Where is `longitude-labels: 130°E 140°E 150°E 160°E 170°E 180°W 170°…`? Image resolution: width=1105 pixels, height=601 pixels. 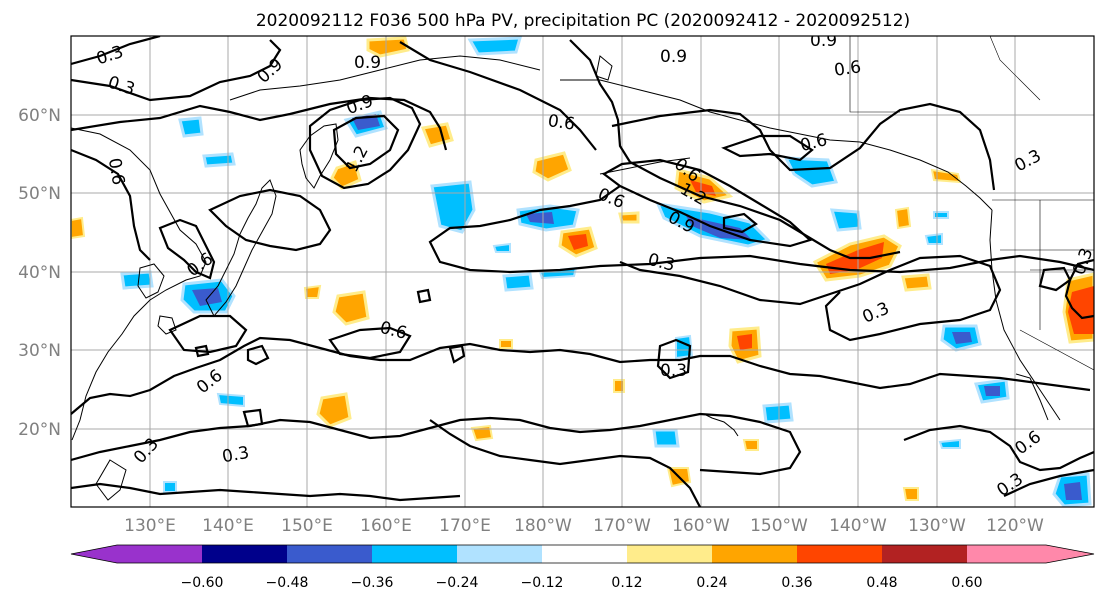
longitude-labels: 130°E 140°E 150°E 160°E 170°E 180°W 170°… is located at coordinates (584, 526).